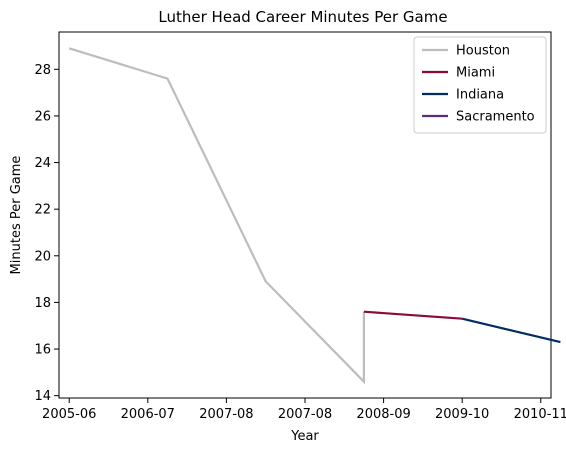 This screenshot has width=566, height=453. Describe the element at coordinates (42, 303) in the screenshot. I see `y-tick-label: 18` at that location.